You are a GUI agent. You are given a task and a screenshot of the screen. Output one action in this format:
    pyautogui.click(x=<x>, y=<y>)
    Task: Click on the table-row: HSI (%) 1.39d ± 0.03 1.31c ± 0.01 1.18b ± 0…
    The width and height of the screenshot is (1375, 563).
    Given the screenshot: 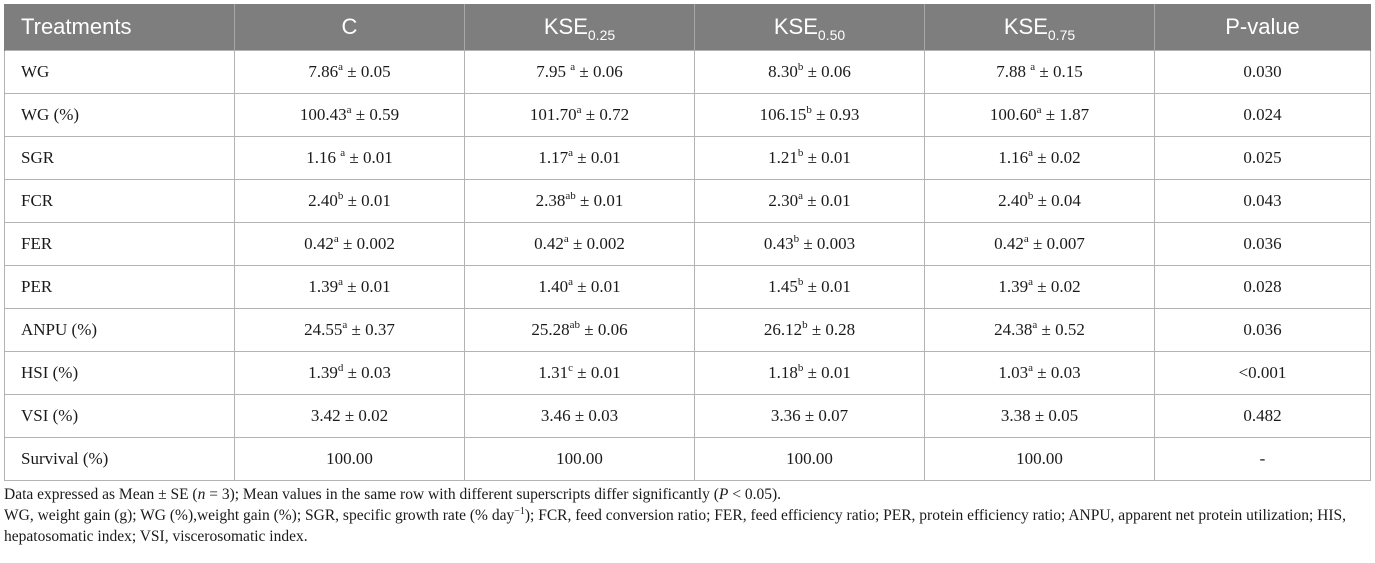 What is the action you would take?
    pyautogui.click(x=687, y=373)
    